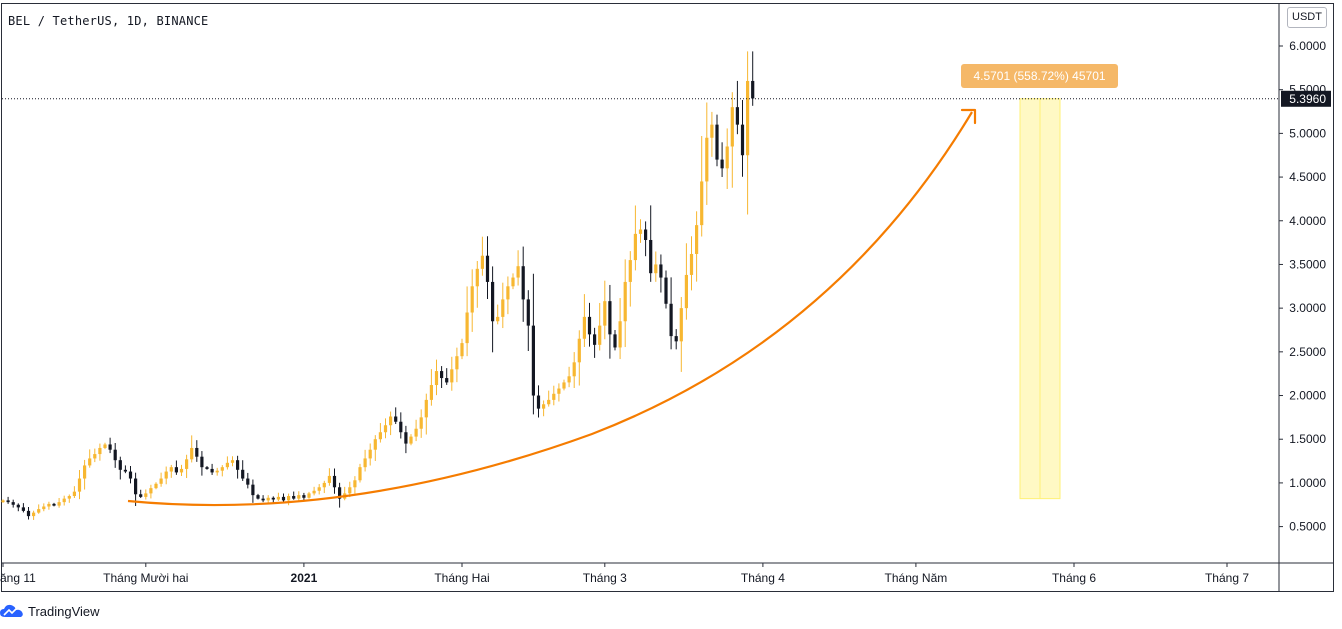 The height and width of the screenshot is (629, 1342). I want to click on symbol-title: BEL / TetherUS, 1D, BINANCE, so click(108, 21).